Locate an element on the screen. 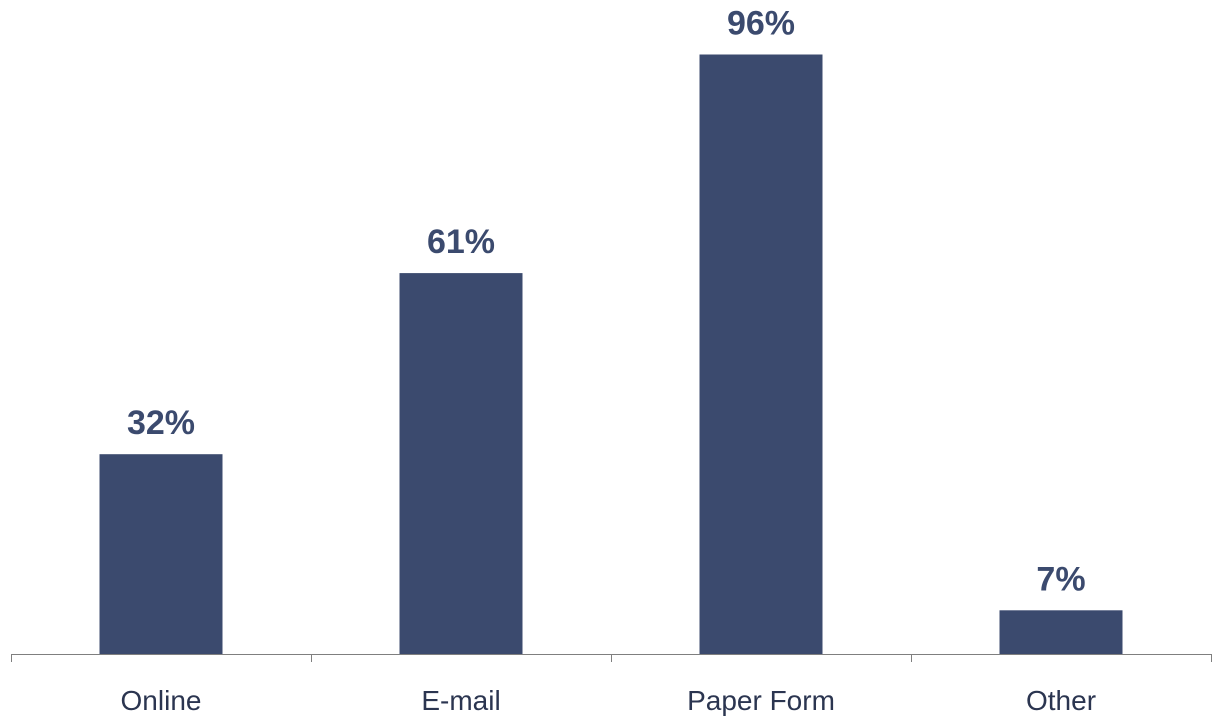 The image size is (1213, 718). x-tick-label-paper-form: Paper Form is located at coordinates (761, 700).